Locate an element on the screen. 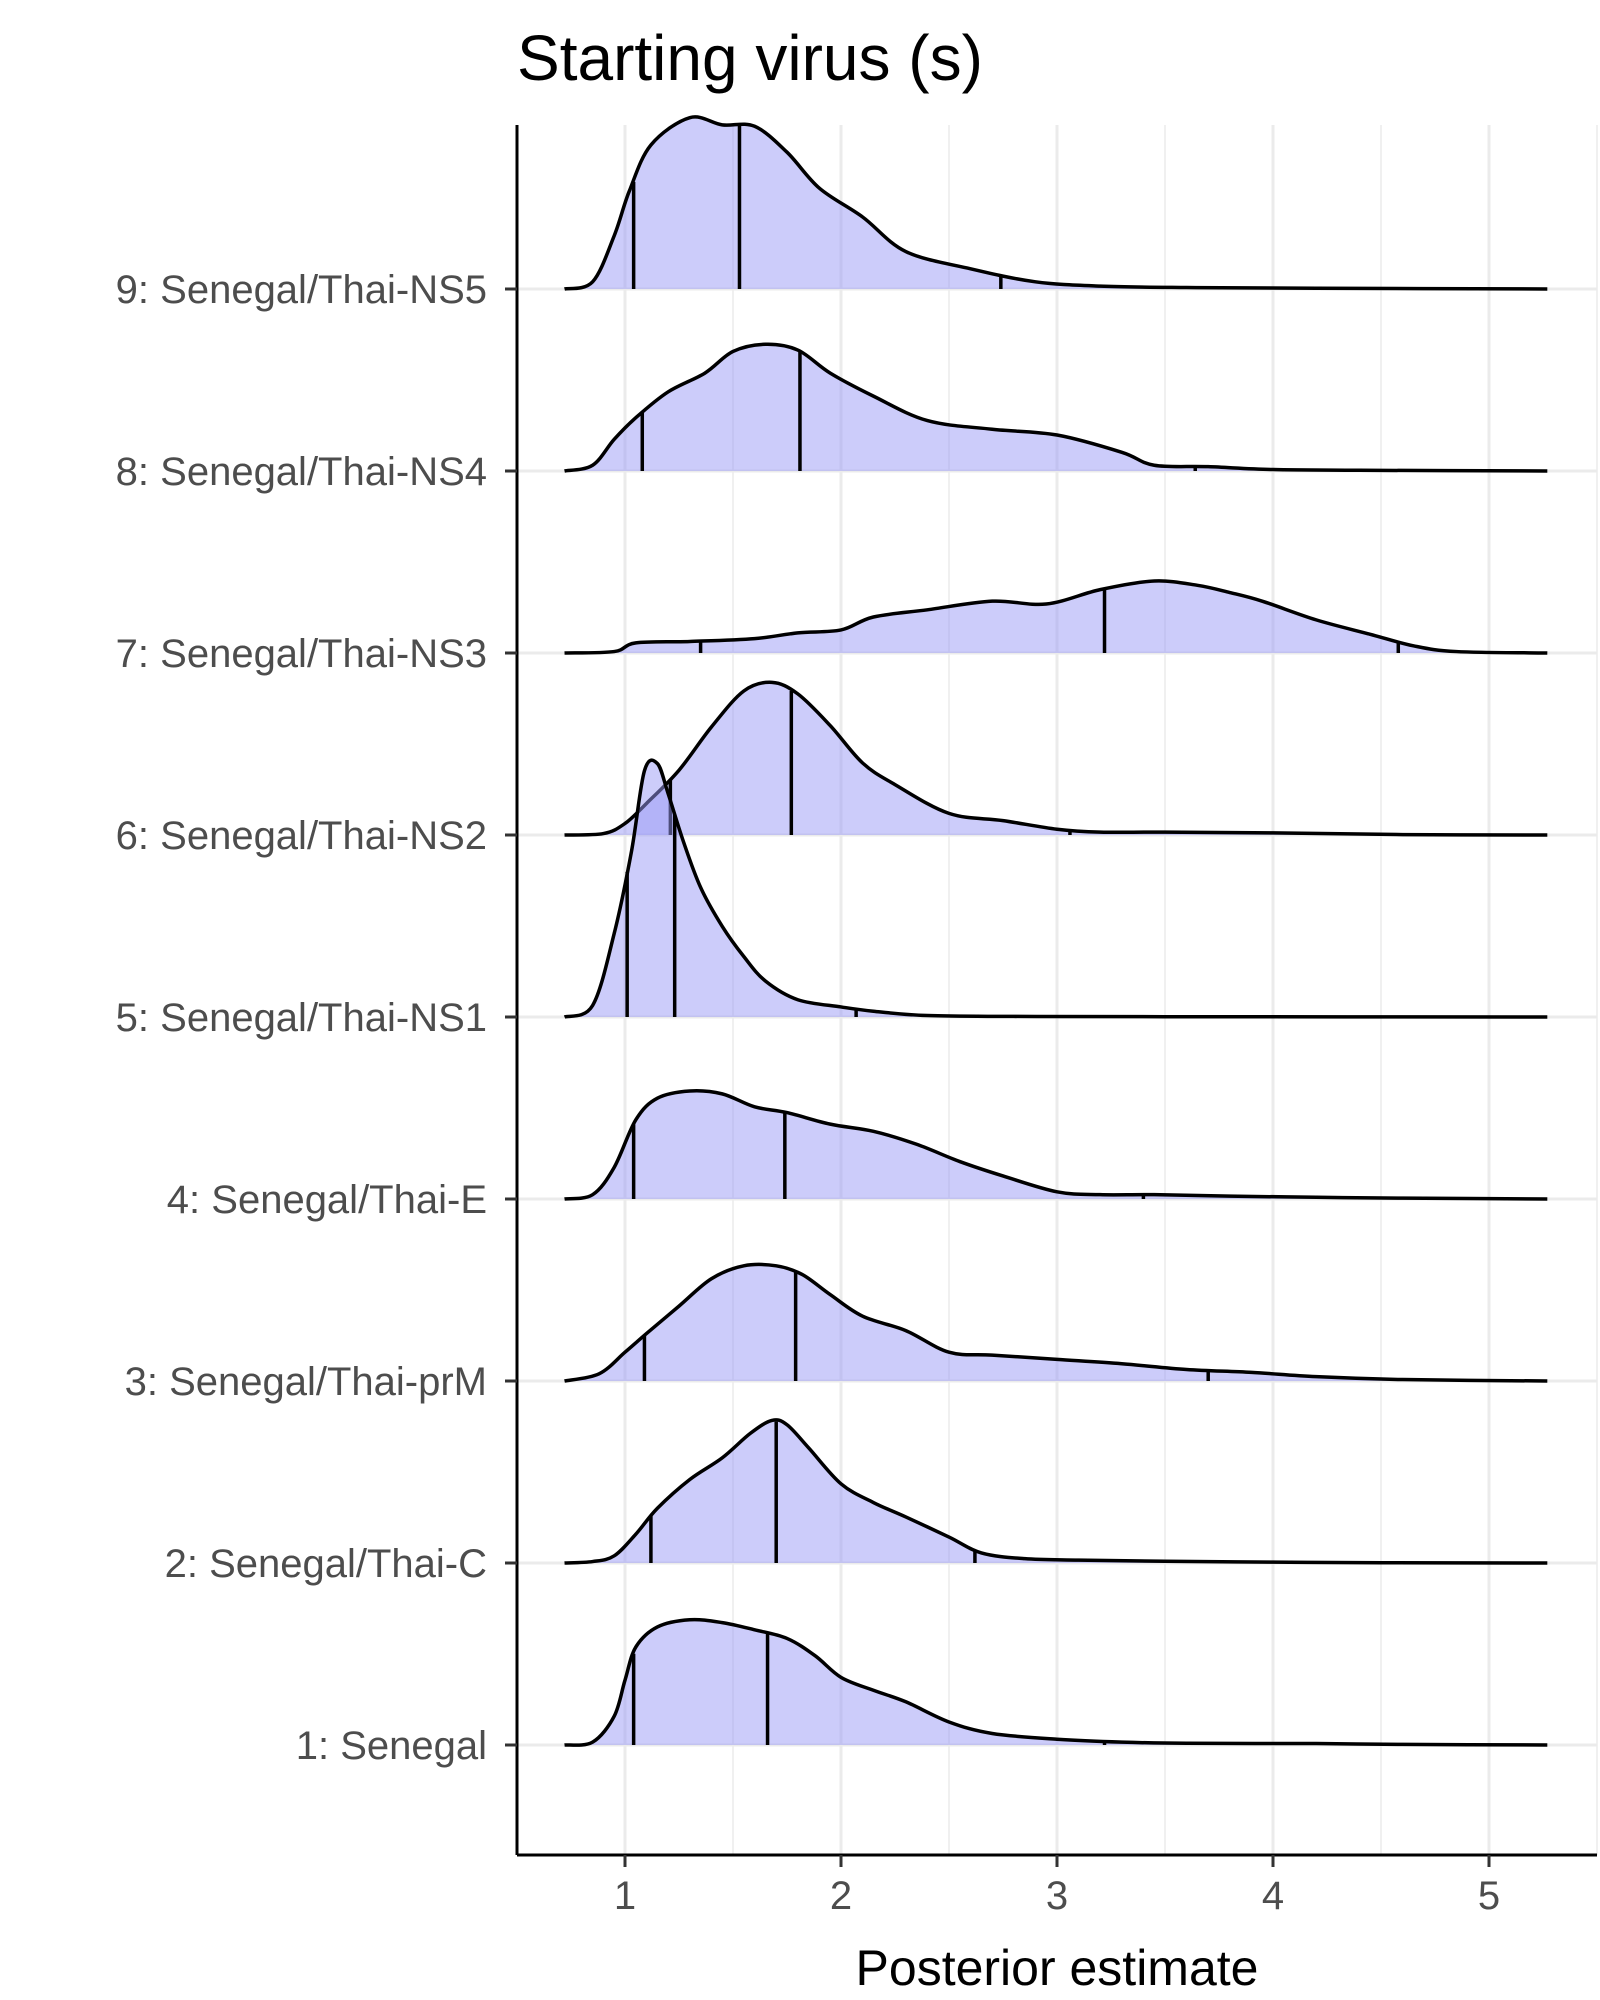 The width and height of the screenshot is (1600, 2000). x-tick-label: 3 is located at coordinates (1057, 1896).